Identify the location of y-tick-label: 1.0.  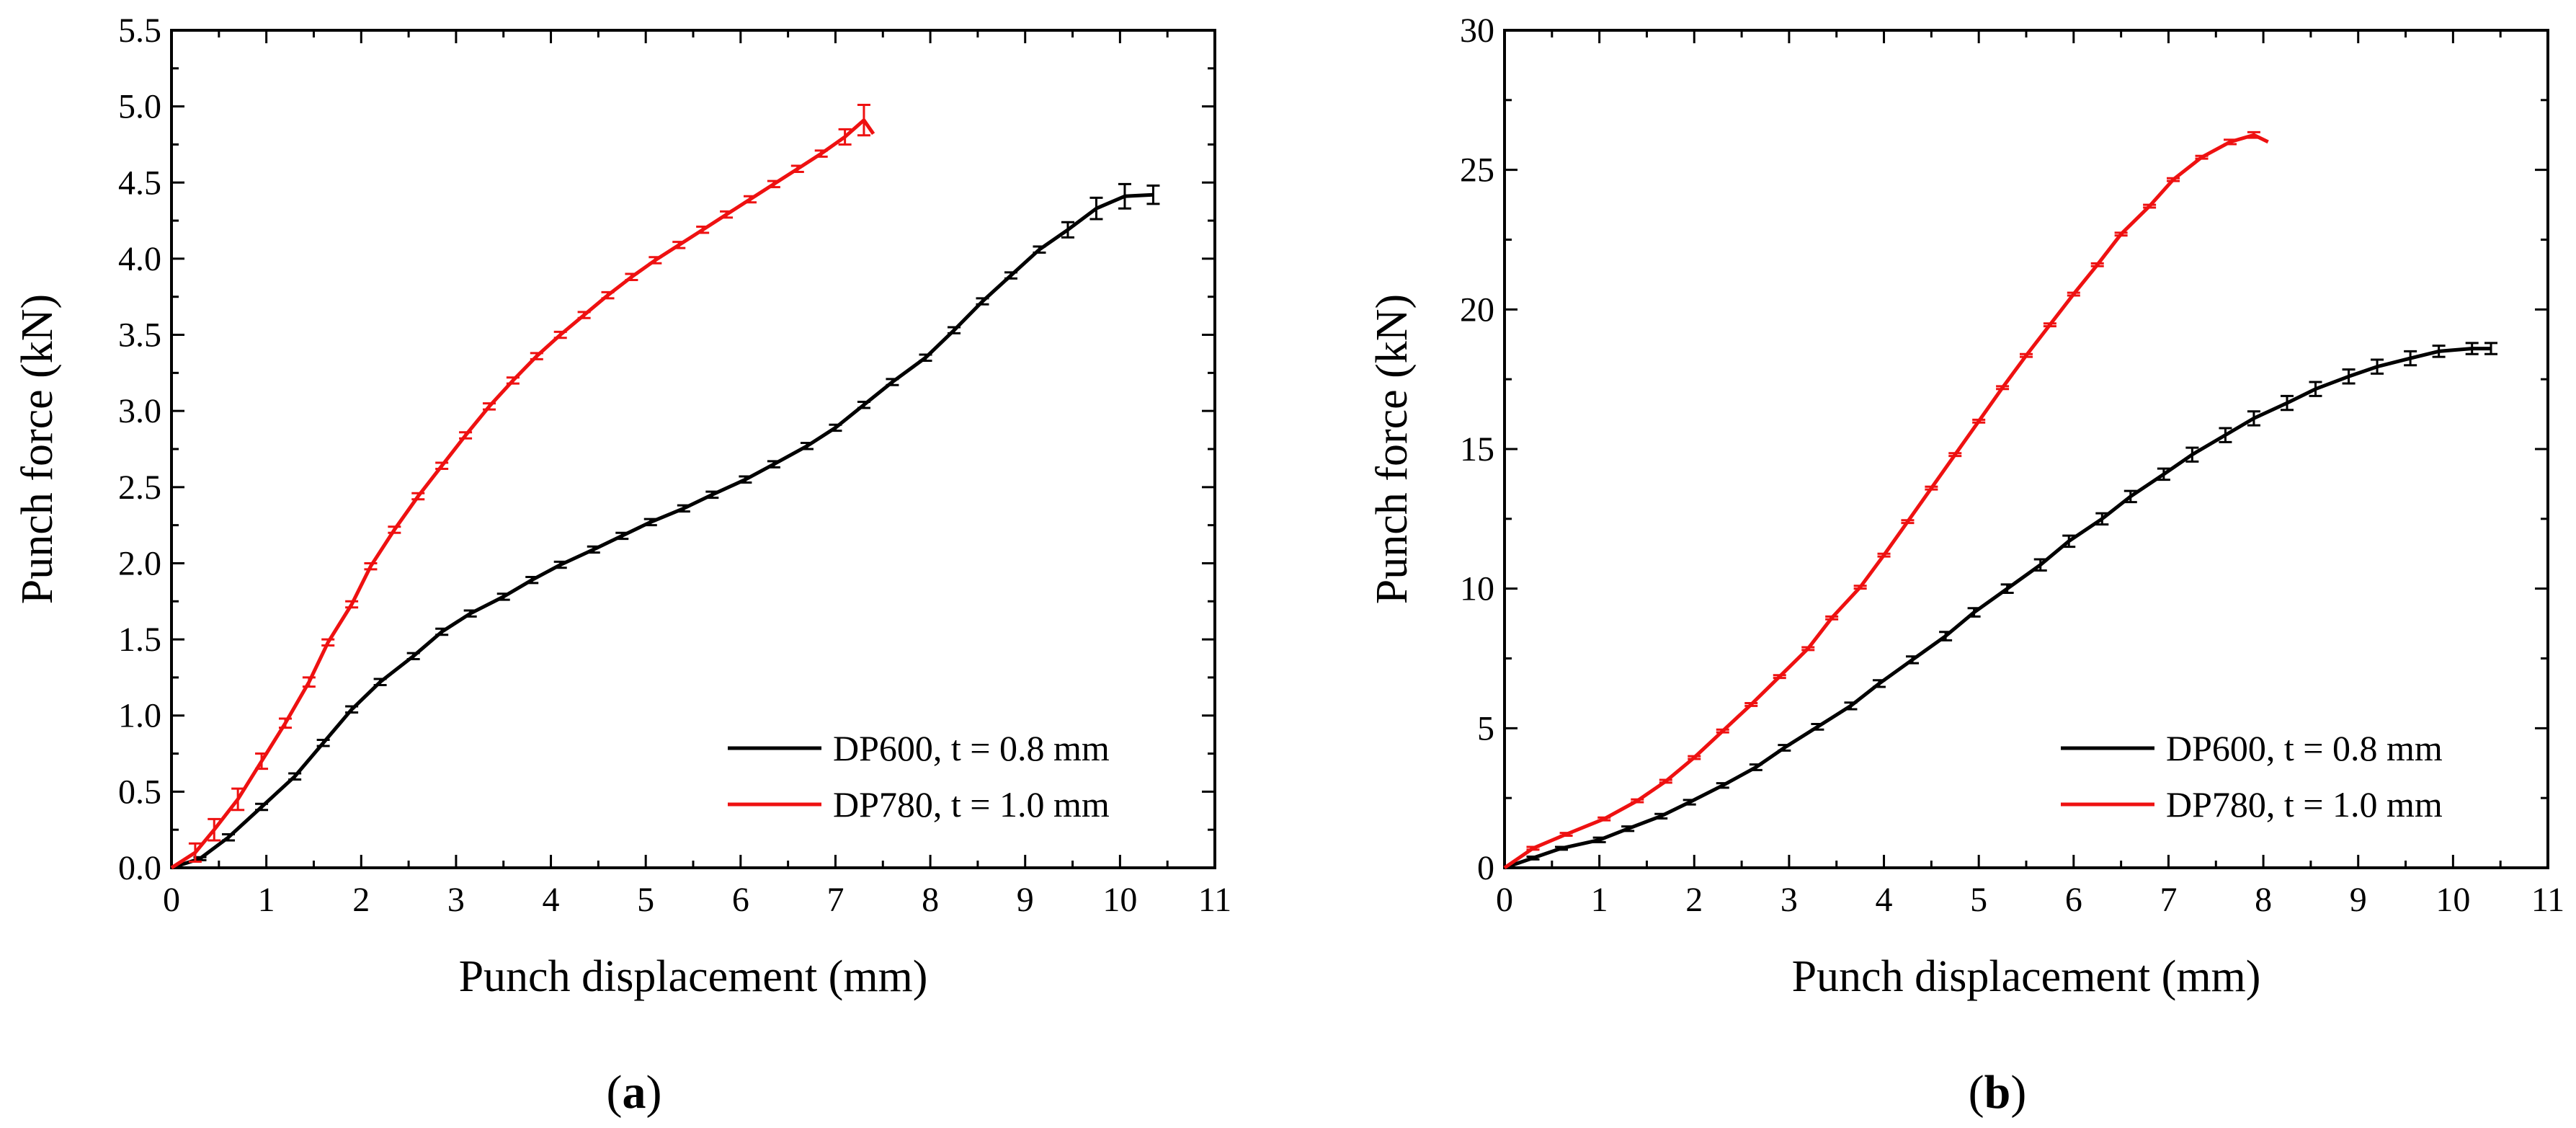
(139, 716).